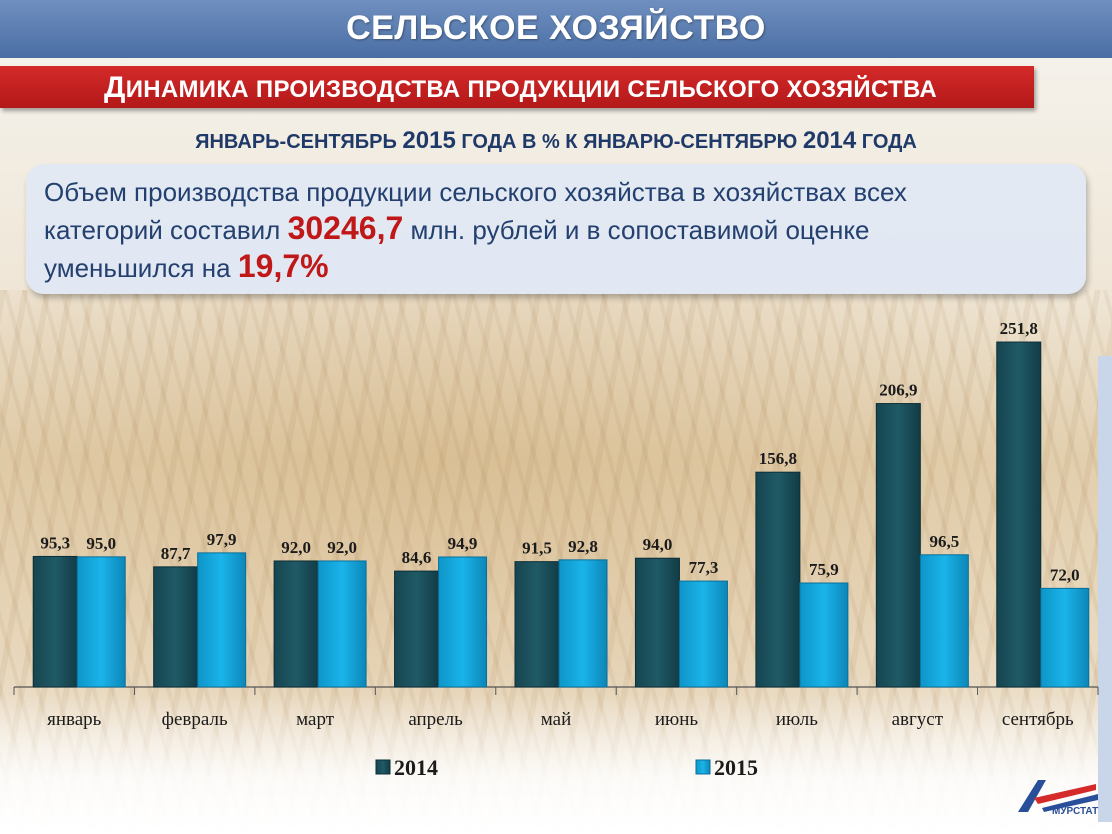 The width and height of the screenshot is (1112, 834). Describe the element at coordinates (383, 767) in the screenshot. I see `legend-swatch-2014` at that location.